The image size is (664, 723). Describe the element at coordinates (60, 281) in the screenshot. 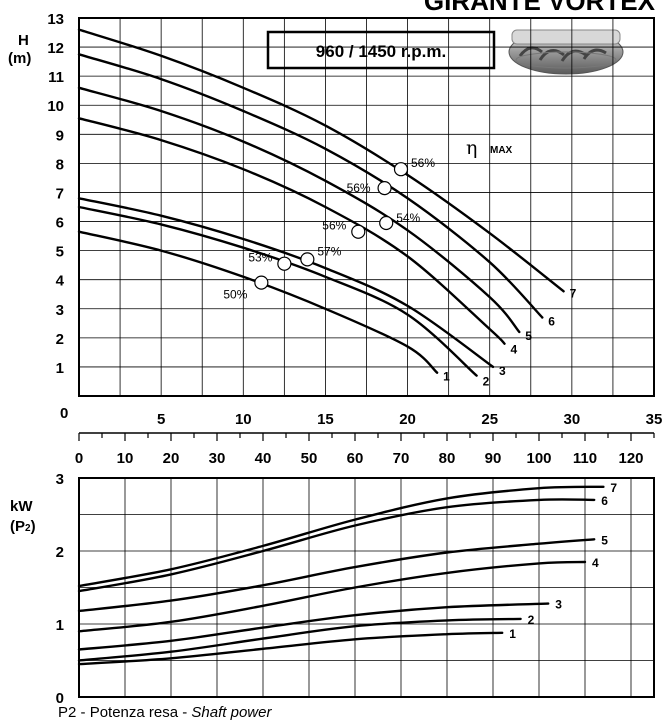

I see `y-tick-label: 4` at that location.